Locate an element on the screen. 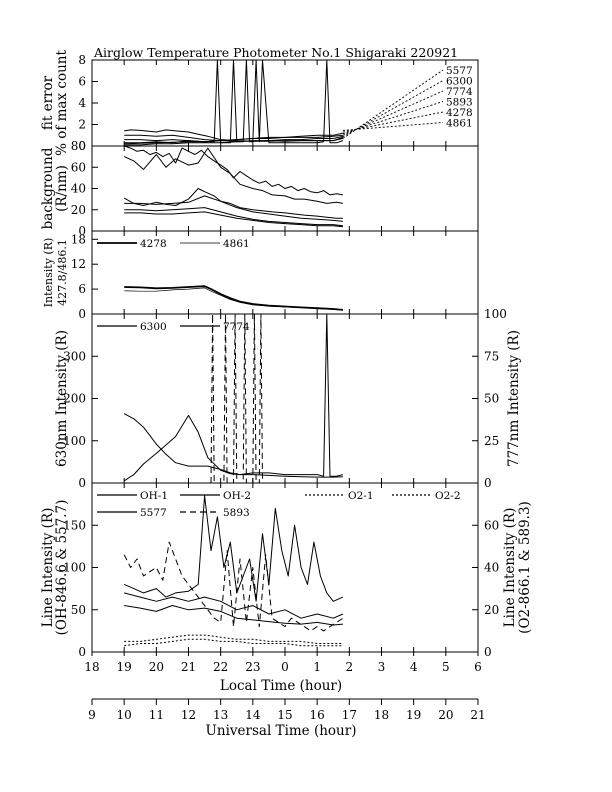  y-axis-label: (OH-846.6 & 557.7) is located at coordinates (62, 568).